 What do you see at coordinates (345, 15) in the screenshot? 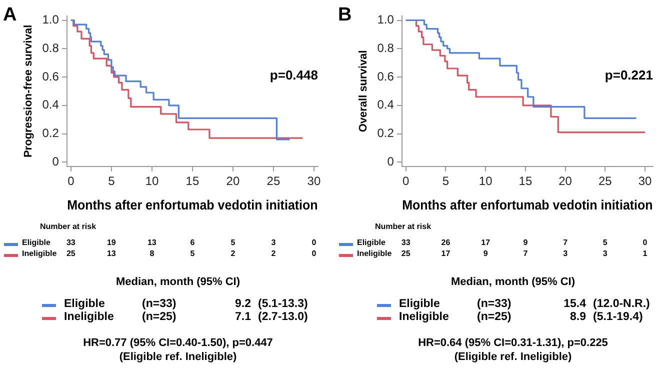
I see `chart-title: B` at bounding box center [345, 15].